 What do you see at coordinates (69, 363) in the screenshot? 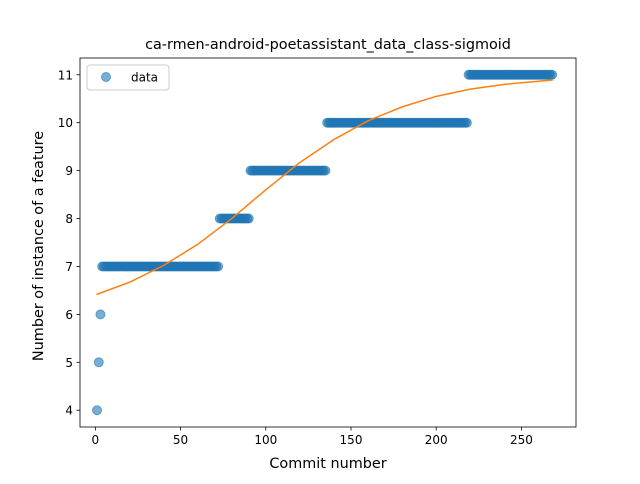
I see `y-tick-label: 5` at bounding box center [69, 363].